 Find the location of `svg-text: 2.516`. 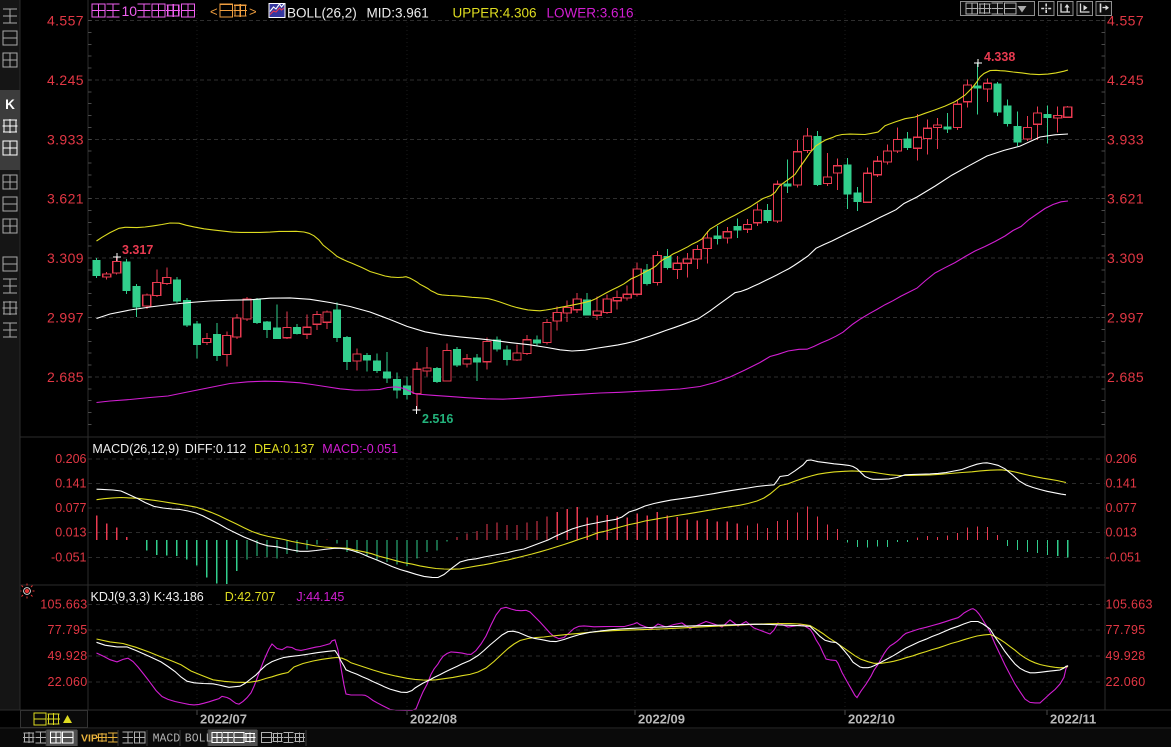

svg-text: 2.516 is located at coordinates (437, 419).